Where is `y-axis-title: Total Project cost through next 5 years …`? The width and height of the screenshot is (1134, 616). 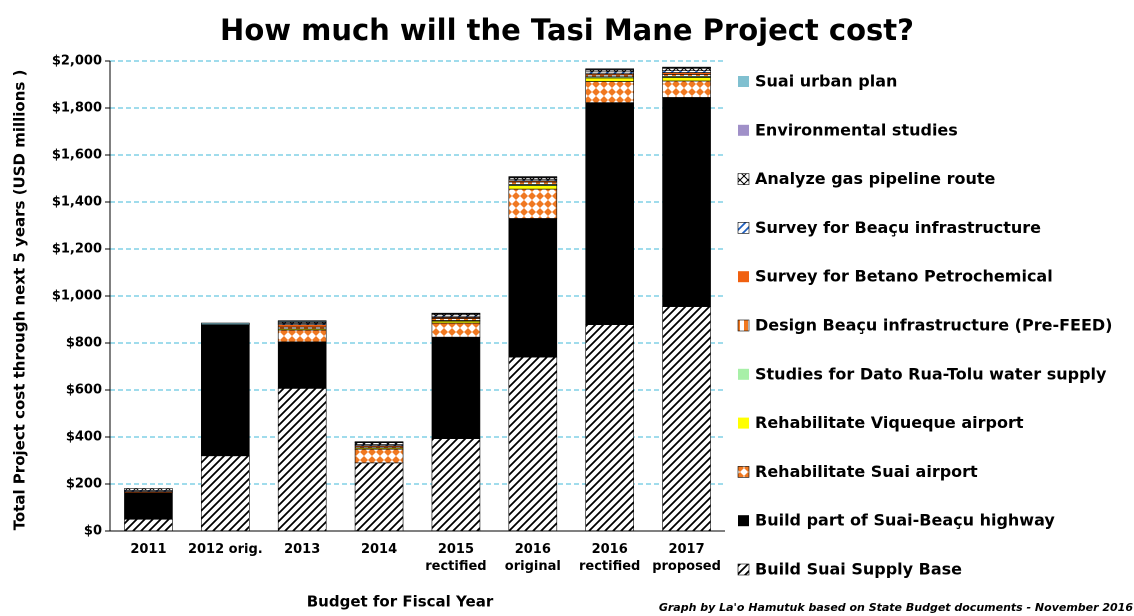
y-axis-title: Total Project cost through next 5 years … is located at coordinates (20, 300).